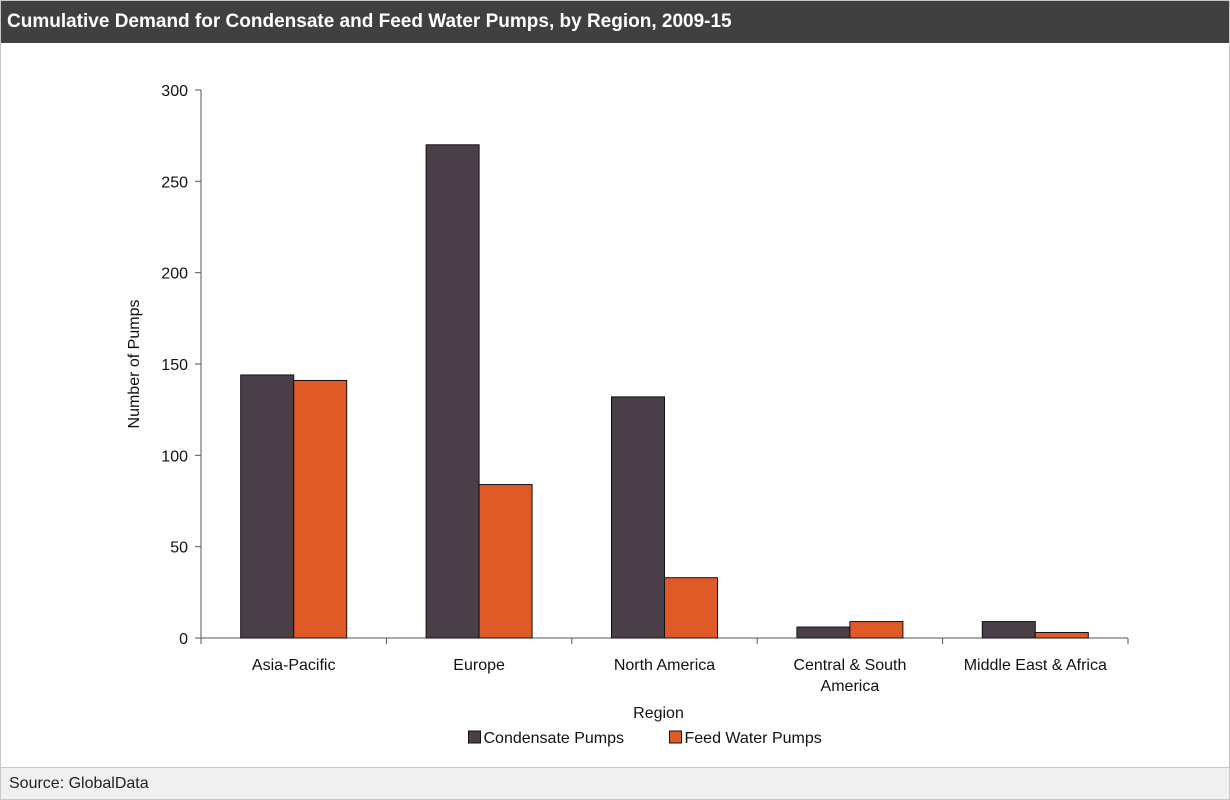 Image resolution: width=1230 pixels, height=800 pixels. What do you see at coordinates (645, 738) in the screenshot?
I see `legend: Condensate Pumps Feed Water Pumps` at bounding box center [645, 738].